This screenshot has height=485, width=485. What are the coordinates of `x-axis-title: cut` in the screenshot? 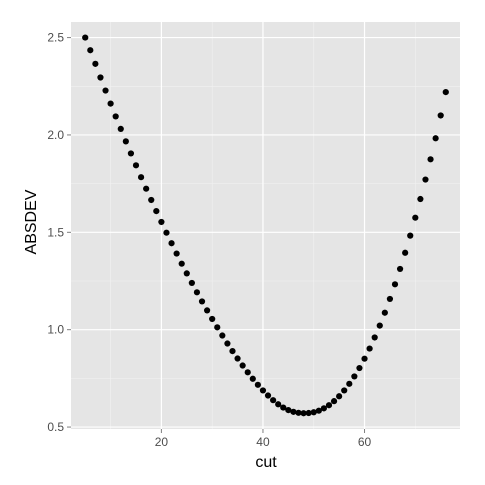 It's located at (266, 462).